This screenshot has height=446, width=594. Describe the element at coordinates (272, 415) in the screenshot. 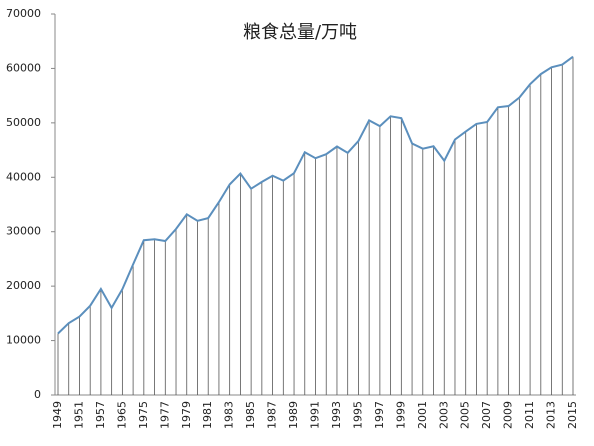

I see `x-tick-label: 1987` at that location.